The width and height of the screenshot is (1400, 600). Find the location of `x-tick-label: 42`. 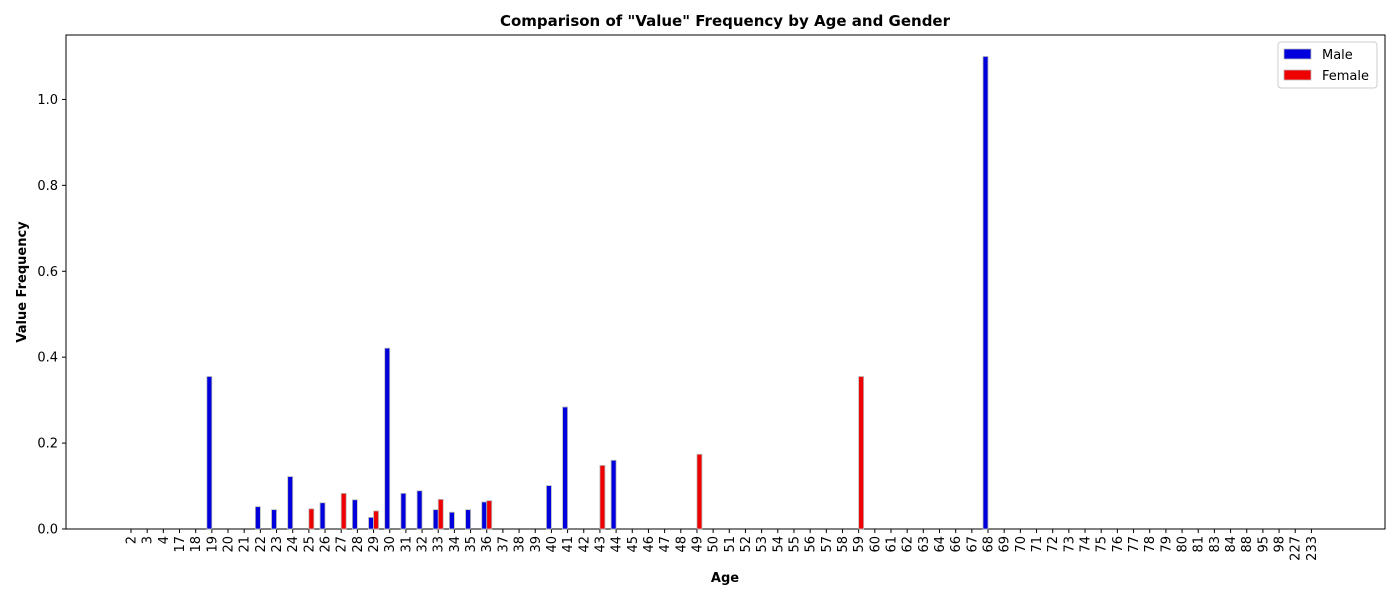

x-tick-label: 42 is located at coordinates (584, 544).